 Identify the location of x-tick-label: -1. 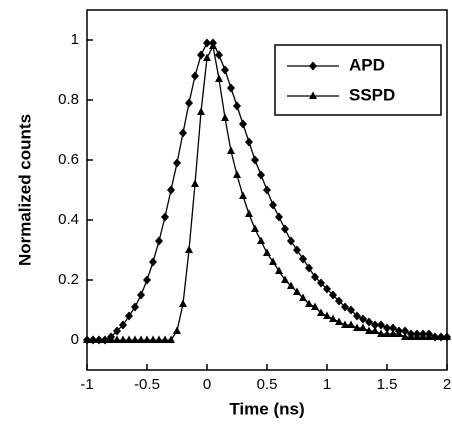
(86, 384).